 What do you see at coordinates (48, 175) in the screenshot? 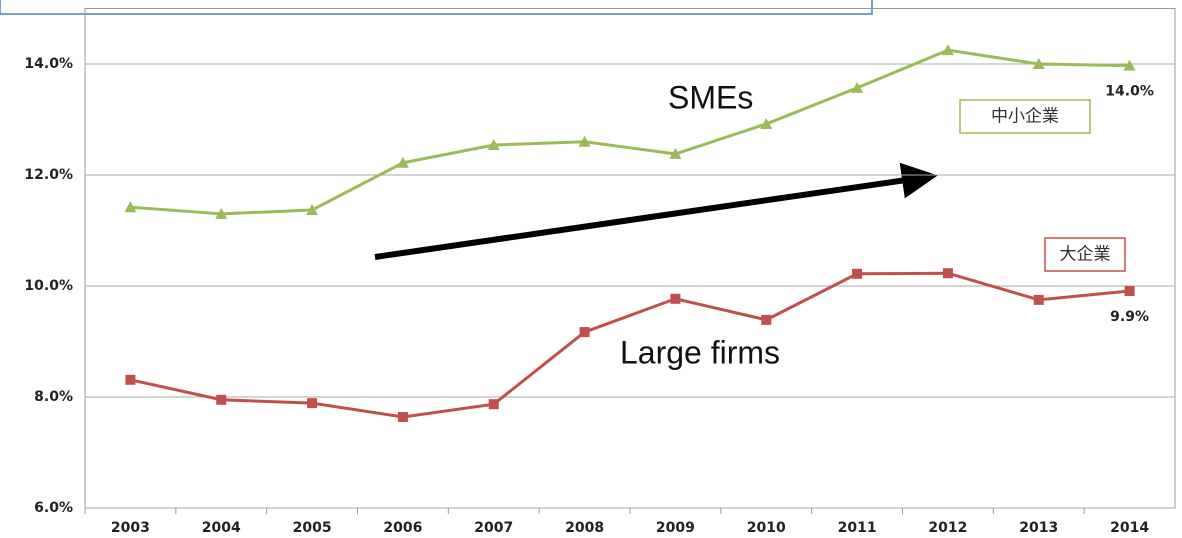
I see `y-tick-label: 12.0%` at bounding box center [48, 175].